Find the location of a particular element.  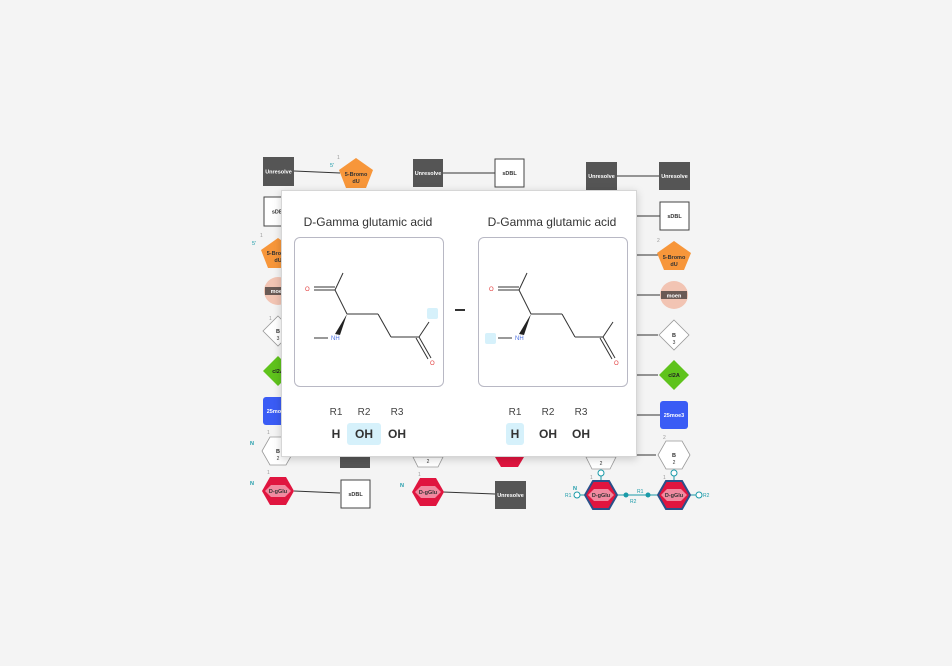

right-r3-column: R3 OH is located at coordinates (581, 426).